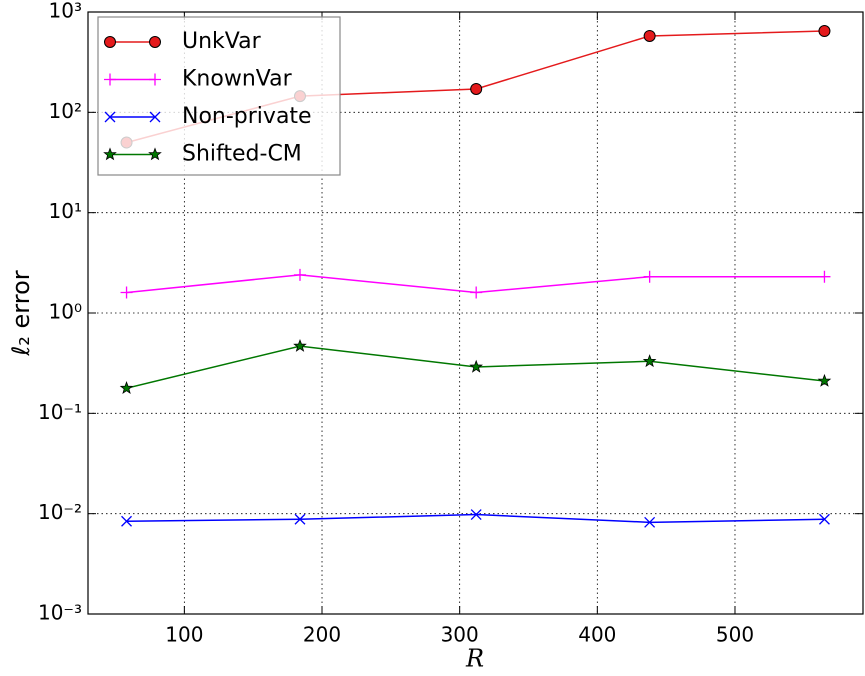 The width and height of the screenshot is (865, 676). What do you see at coordinates (184, 635) in the screenshot?
I see `x-tick-label: 100` at bounding box center [184, 635].